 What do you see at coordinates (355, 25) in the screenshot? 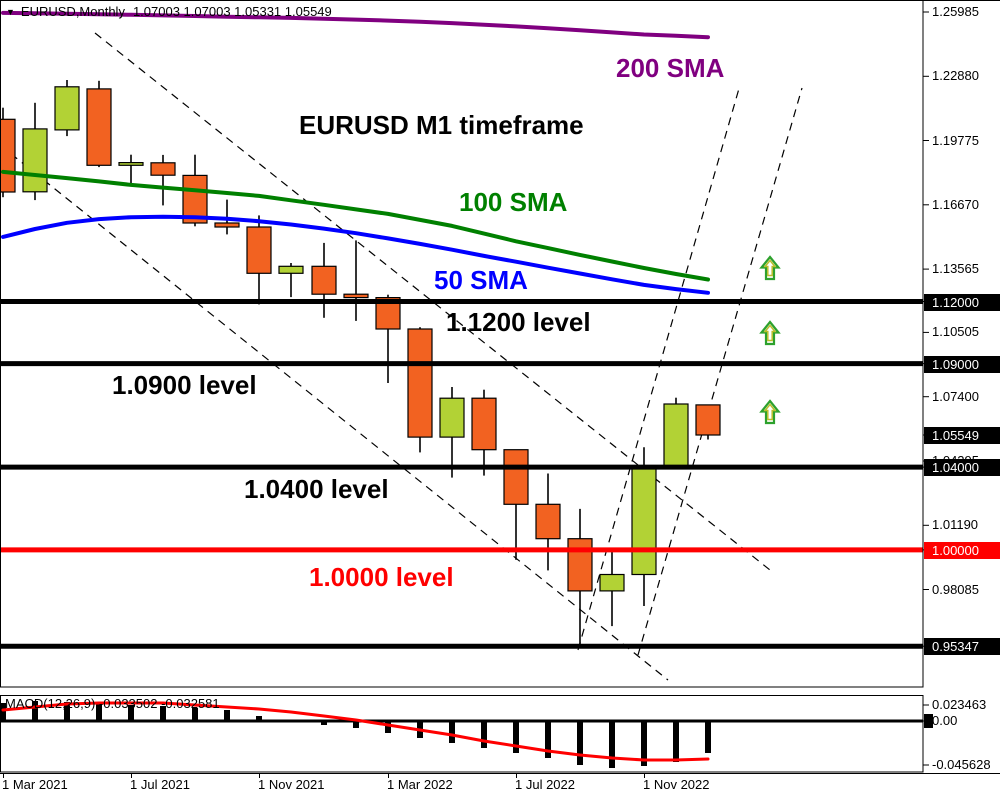
I see `sma200-line` at bounding box center [355, 25].